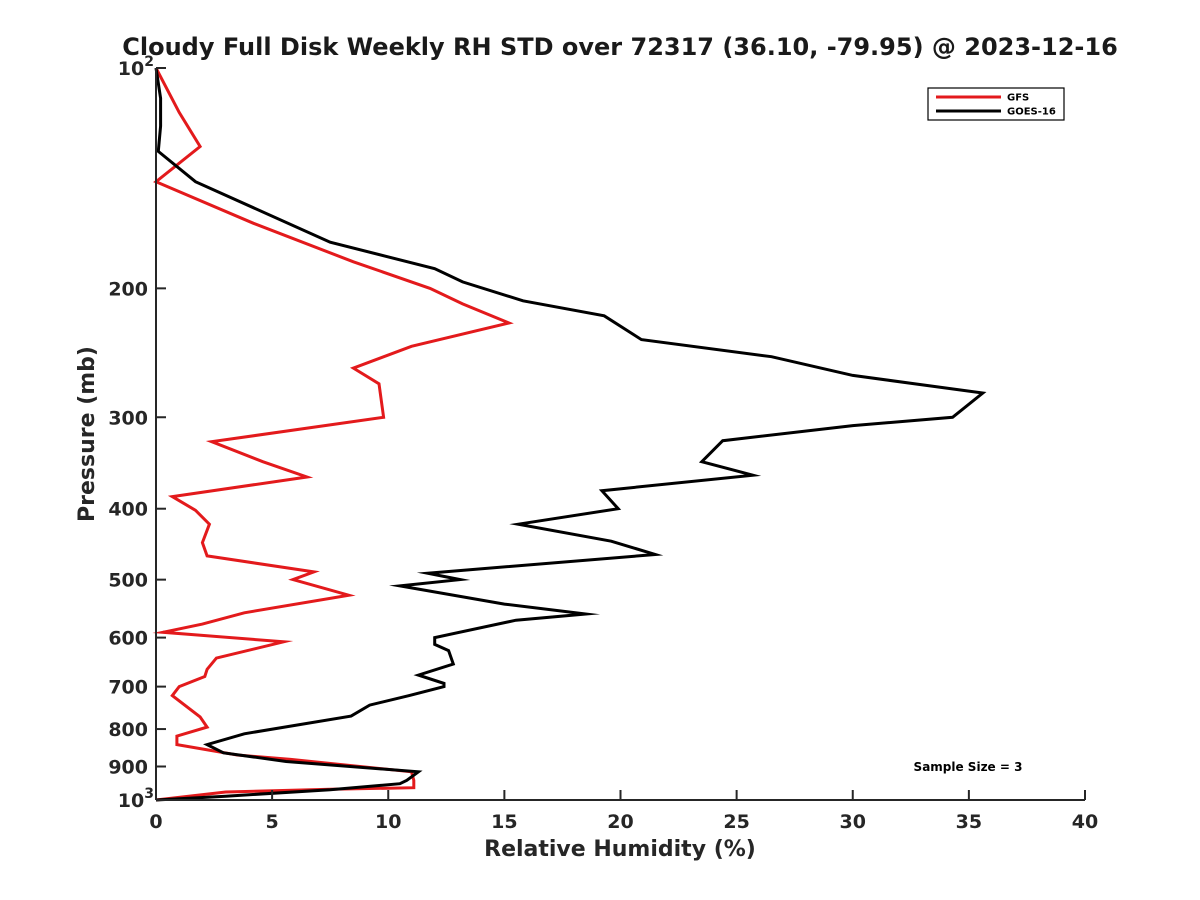 Image resolution: width=1200 pixels, height=900 pixels. What do you see at coordinates (128, 688) in the screenshot?
I see `y-tick-label: 700` at bounding box center [128, 688].